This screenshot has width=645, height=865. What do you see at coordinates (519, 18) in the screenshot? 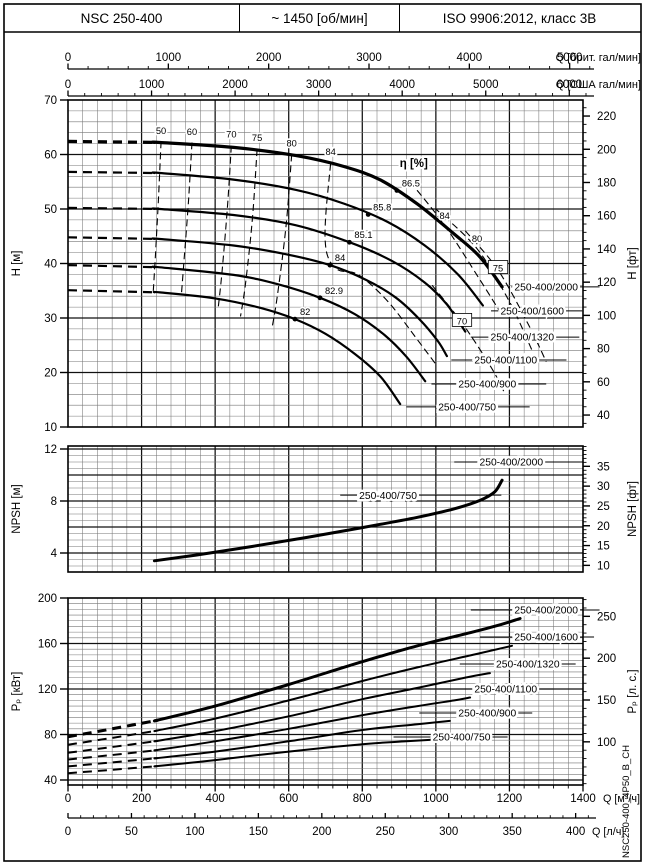
I see `test-standard: ISO 9906:2012, класс 3В` at bounding box center [519, 18].